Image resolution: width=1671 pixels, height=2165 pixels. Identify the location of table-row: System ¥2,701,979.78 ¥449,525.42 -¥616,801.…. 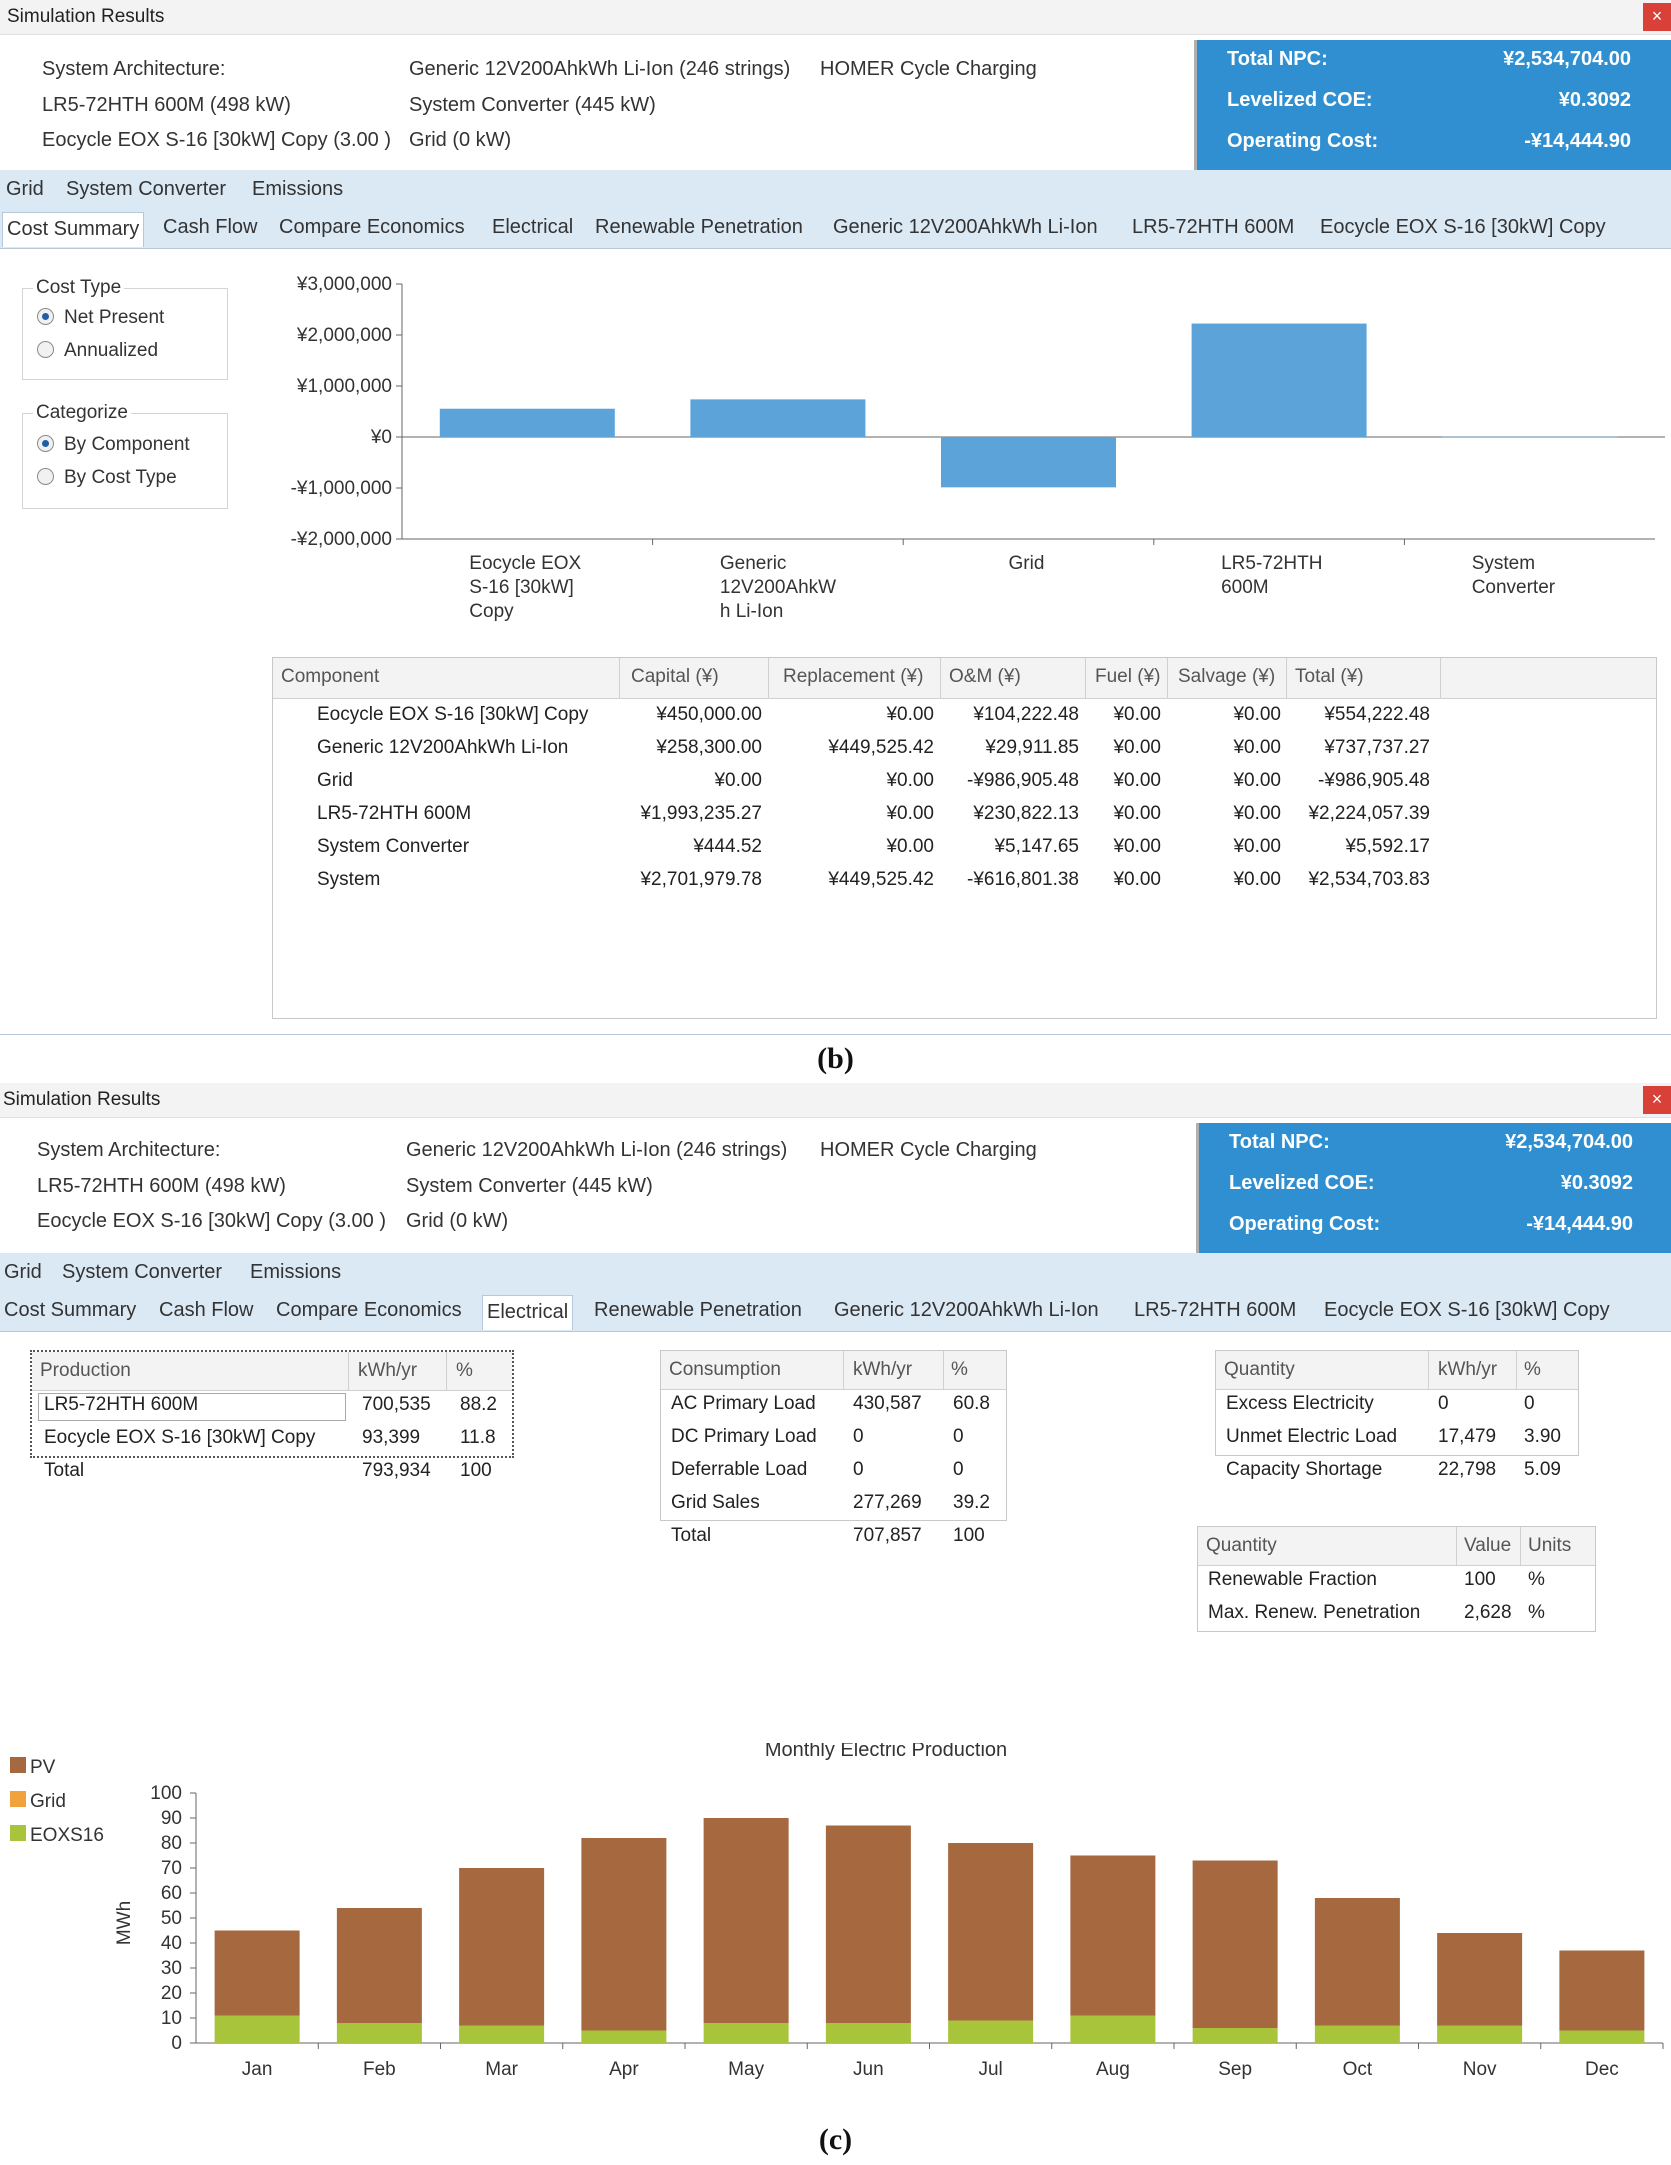
(964, 883).